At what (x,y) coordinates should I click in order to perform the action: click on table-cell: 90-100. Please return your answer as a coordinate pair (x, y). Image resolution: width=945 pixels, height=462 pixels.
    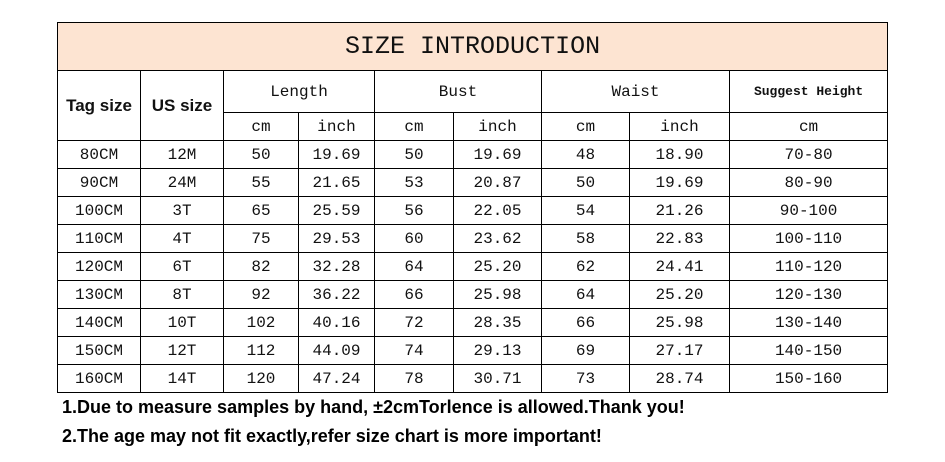
    Looking at the image, I should click on (808, 210).